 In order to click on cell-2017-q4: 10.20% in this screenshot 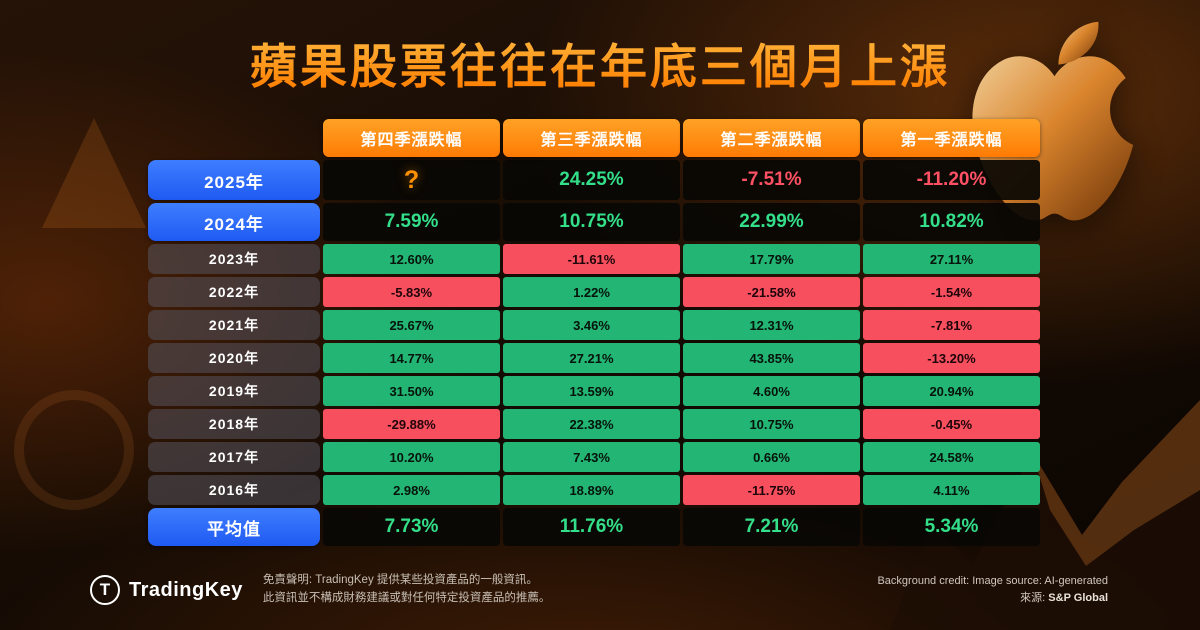, I will do `click(411, 457)`.